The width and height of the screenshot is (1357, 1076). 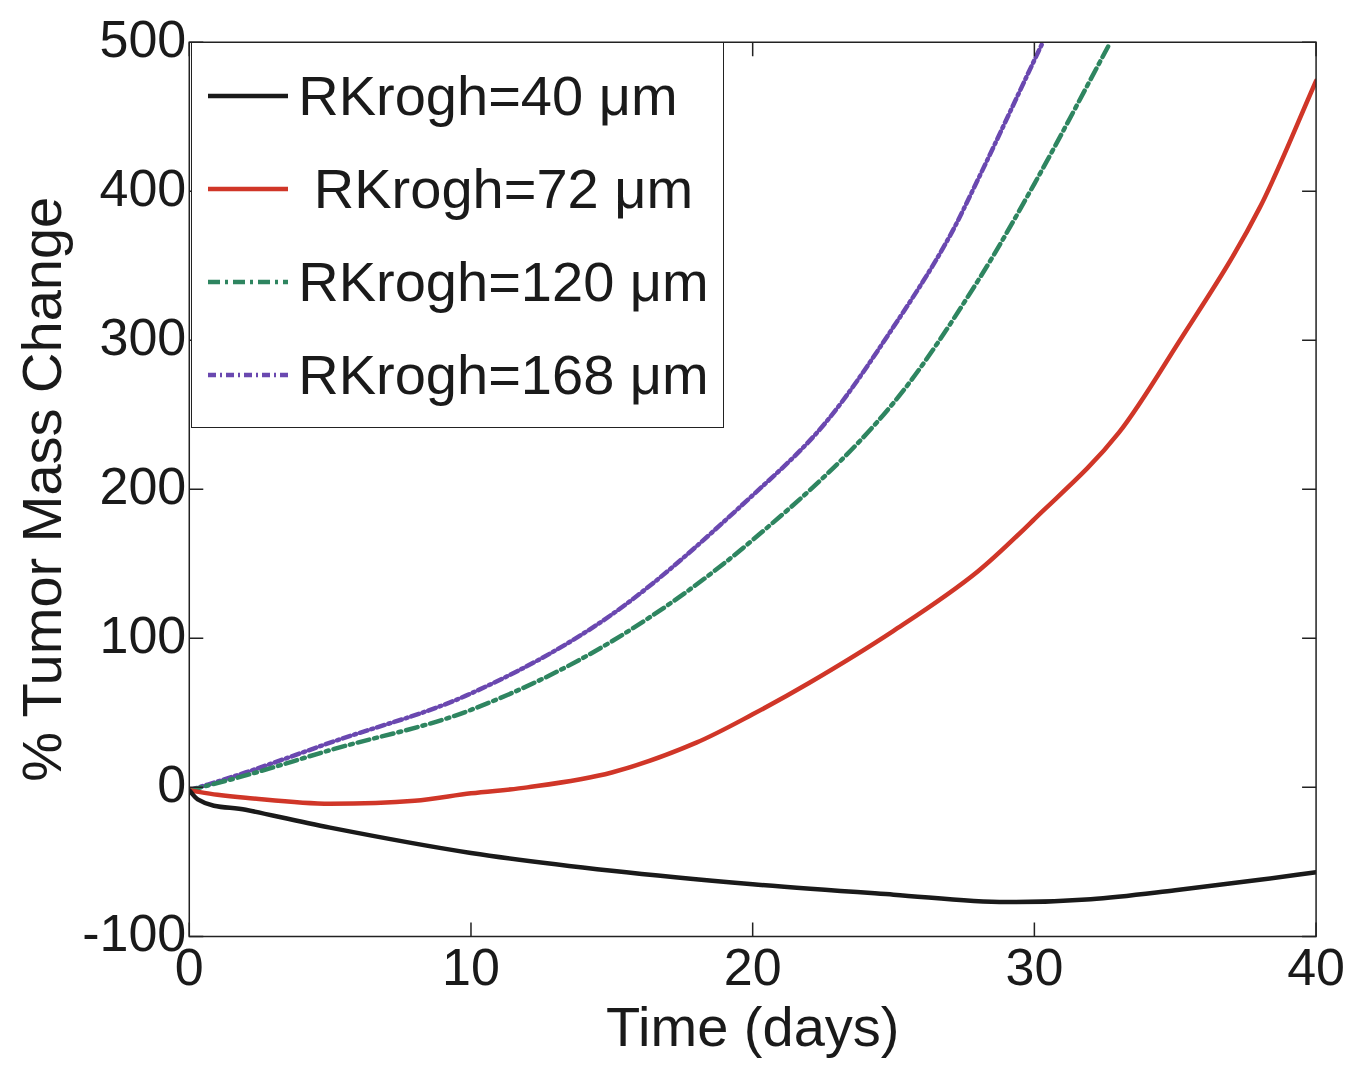 I want to click on x-tick-label: 10, so click(x=471, y=966).